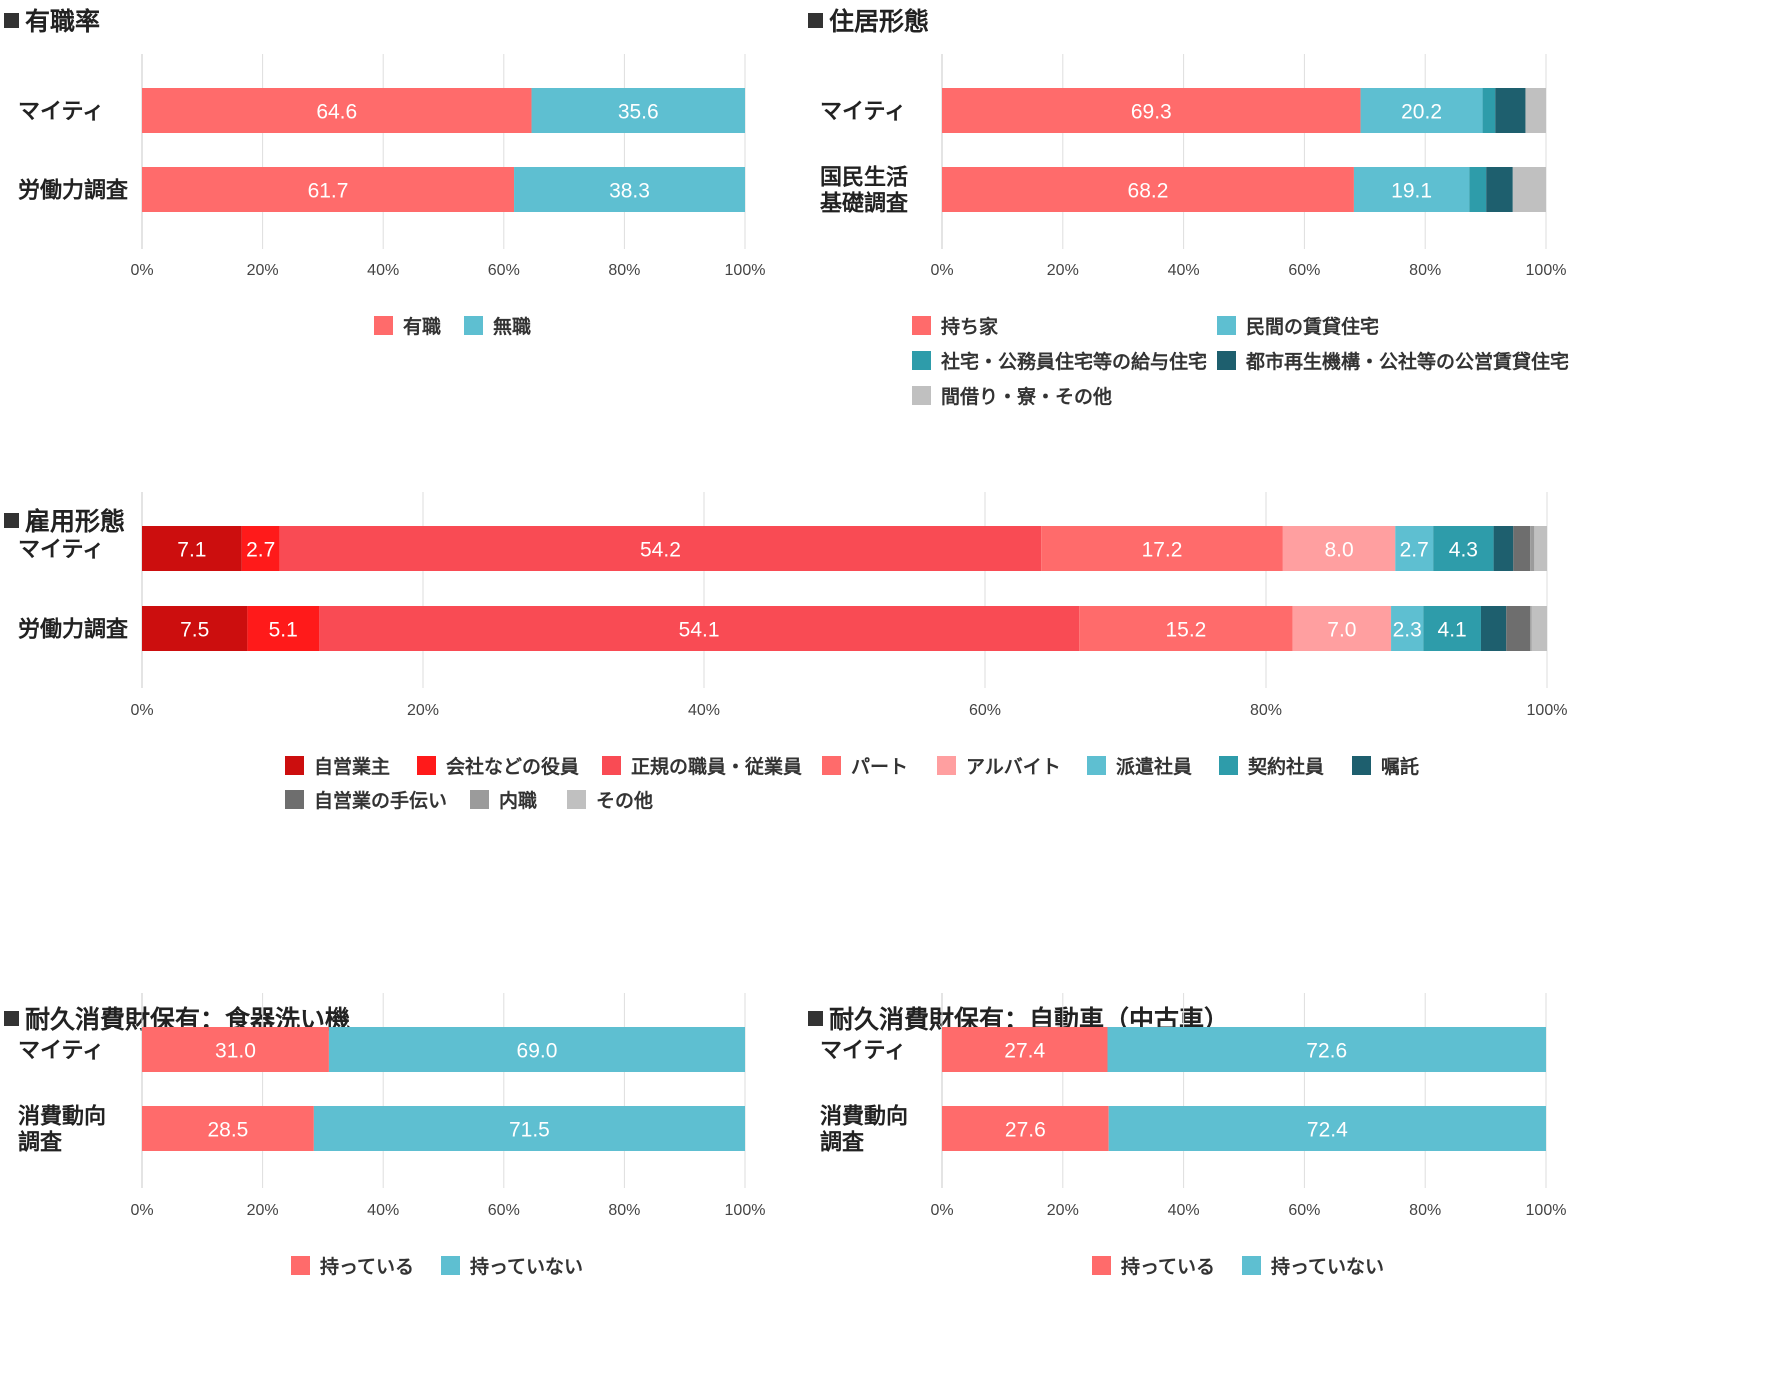 Image resolution: width=1780 pixels, height=1396 pixels. I want to click on legend-item: 会社などの役員, so click(498, 765).